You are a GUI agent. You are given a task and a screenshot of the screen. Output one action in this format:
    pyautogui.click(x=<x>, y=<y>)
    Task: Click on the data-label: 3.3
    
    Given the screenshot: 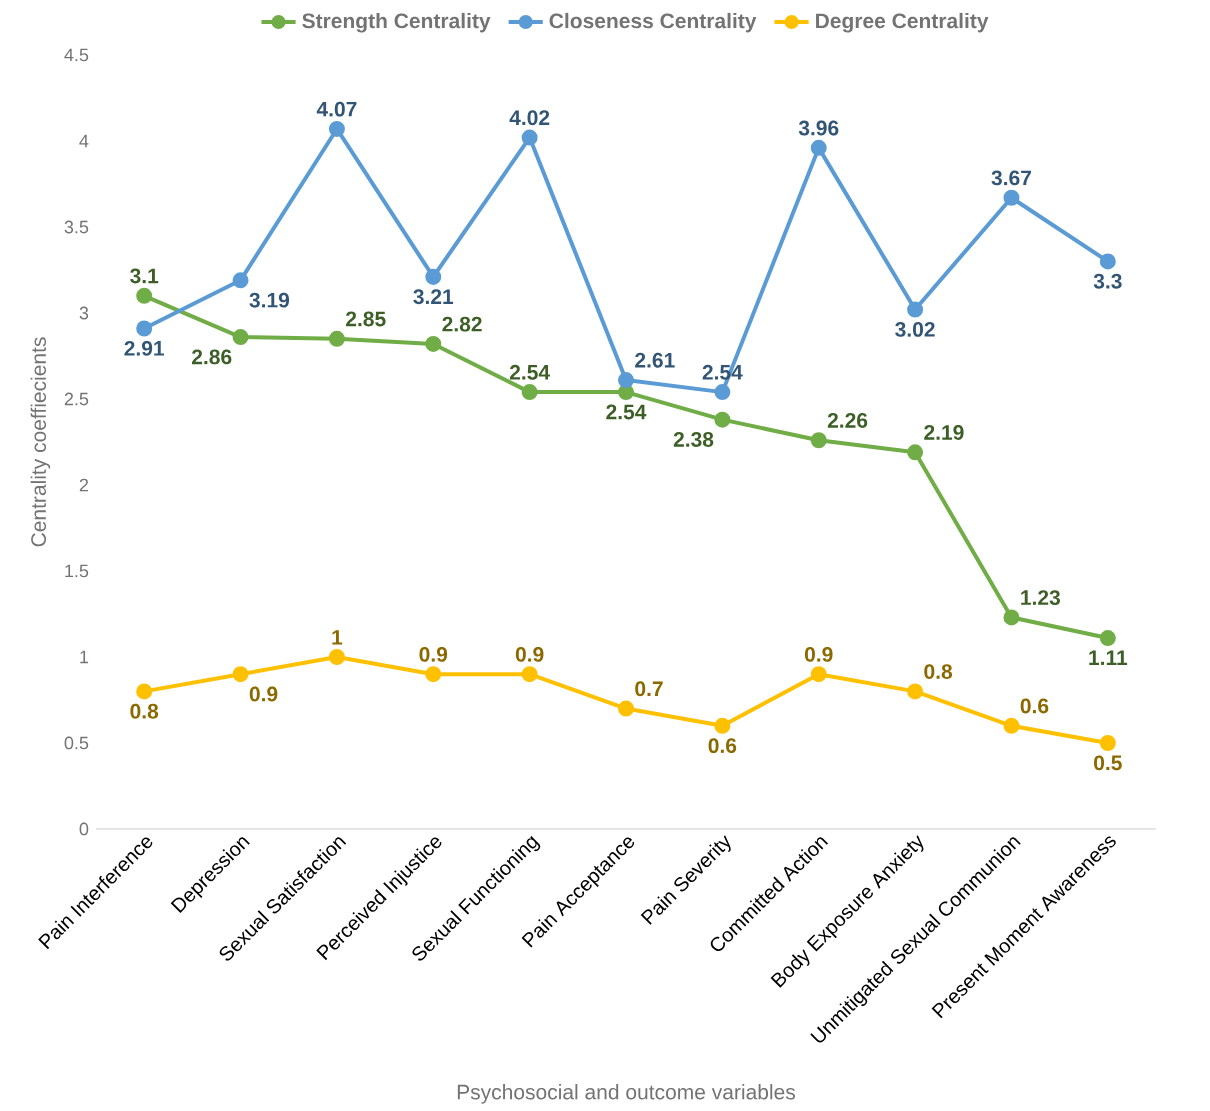 What is the action you would take?
    pyautogui.click(x=1107, y=281)
    